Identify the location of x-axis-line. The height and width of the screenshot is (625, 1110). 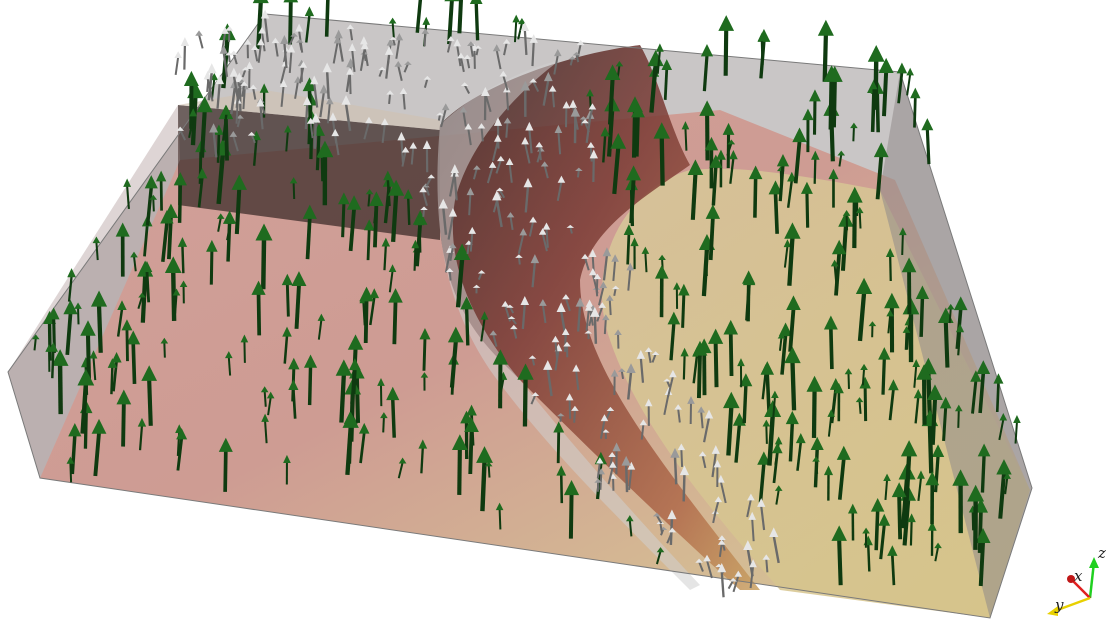
(1081, 589).